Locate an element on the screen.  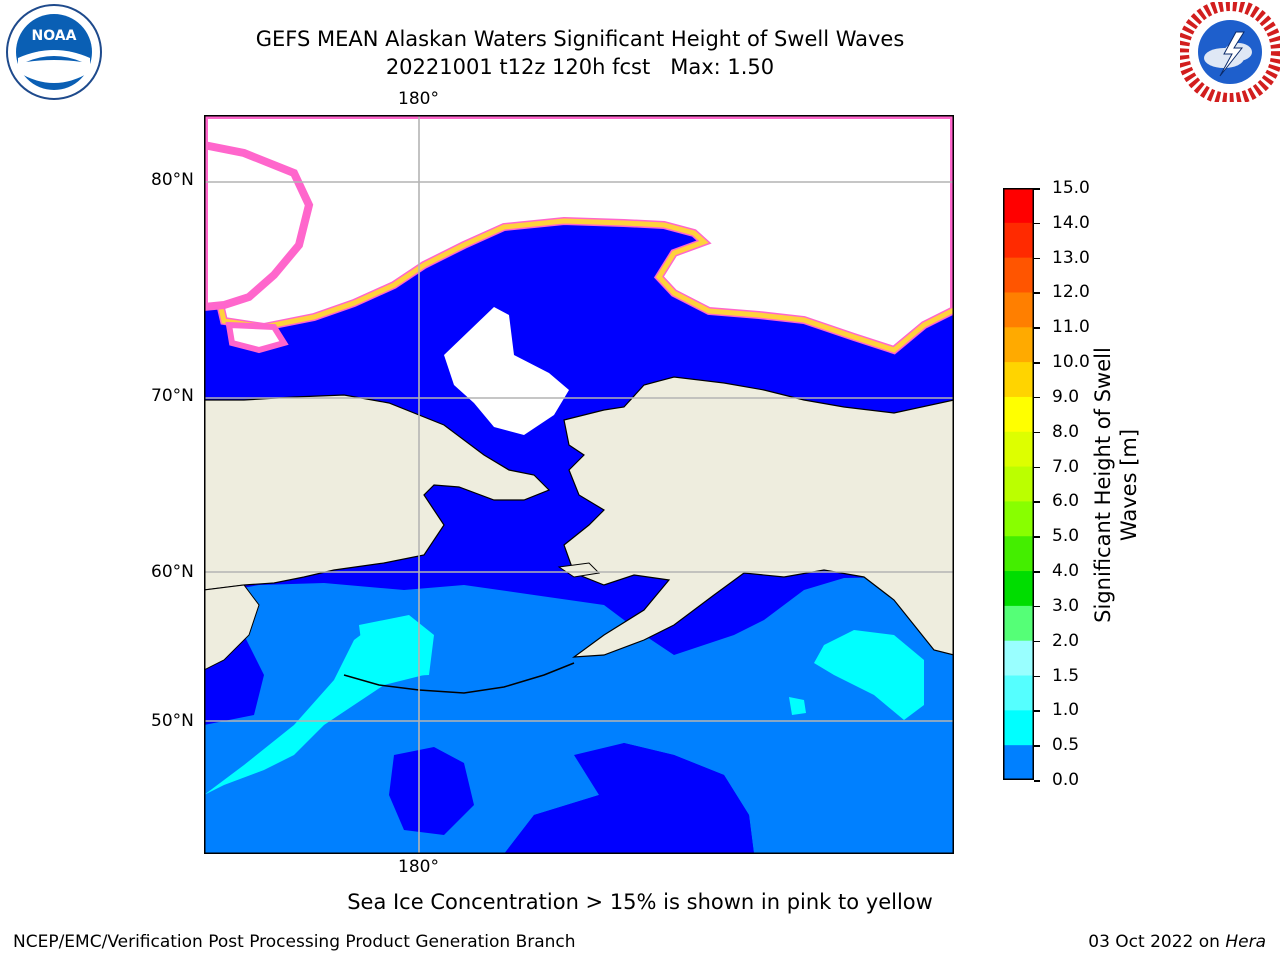
colorbar-tick-label: 1.0 is located at coordinates (1066, 710).